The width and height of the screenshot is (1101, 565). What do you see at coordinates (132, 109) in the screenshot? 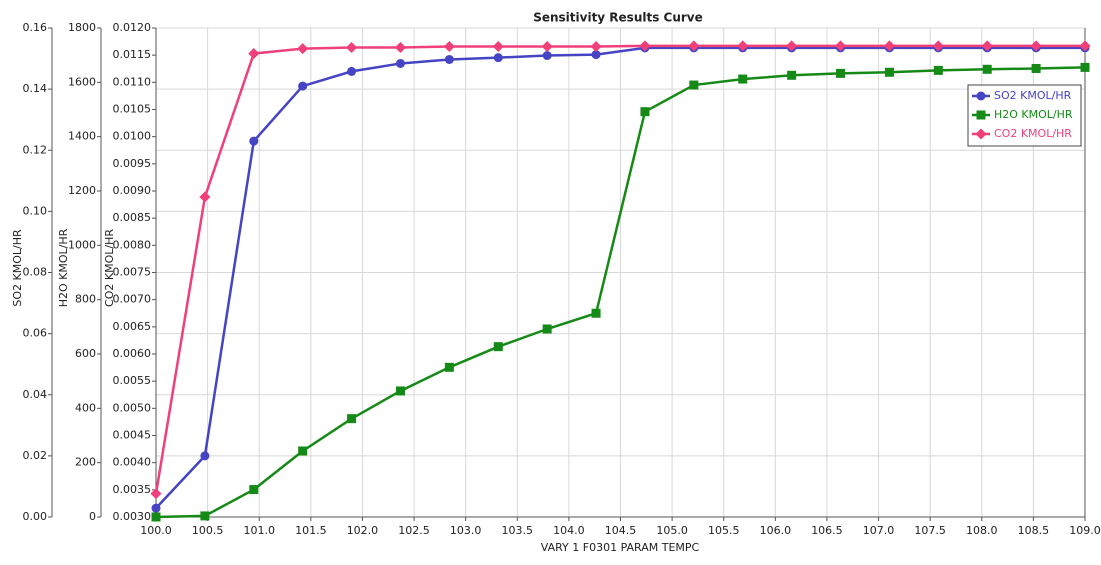
I see `y3-tick-label: 0.0105` at bounding box center [132, 109].